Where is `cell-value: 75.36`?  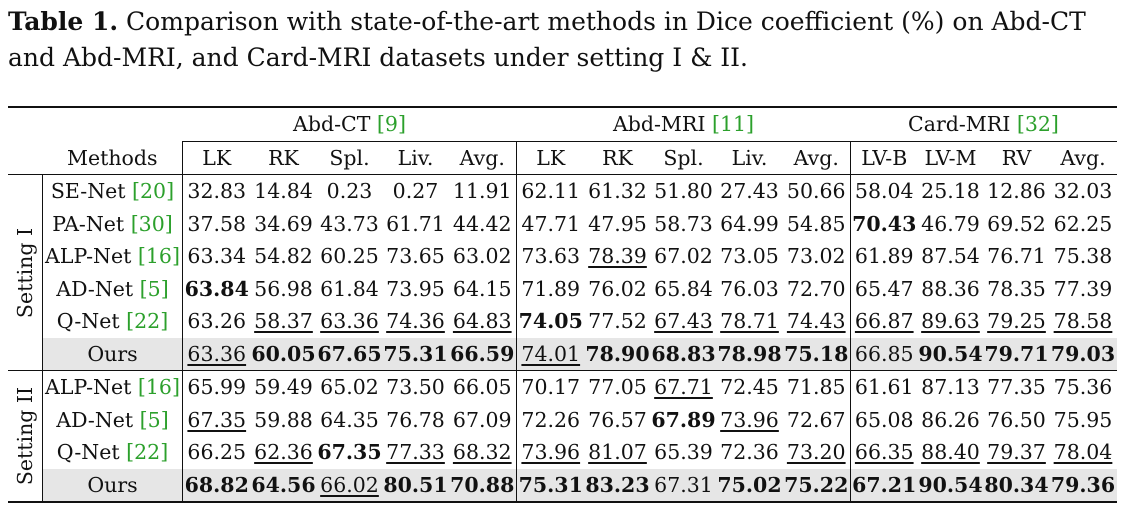
cell-value: 75.36 is located at coordinates (1083, 387).